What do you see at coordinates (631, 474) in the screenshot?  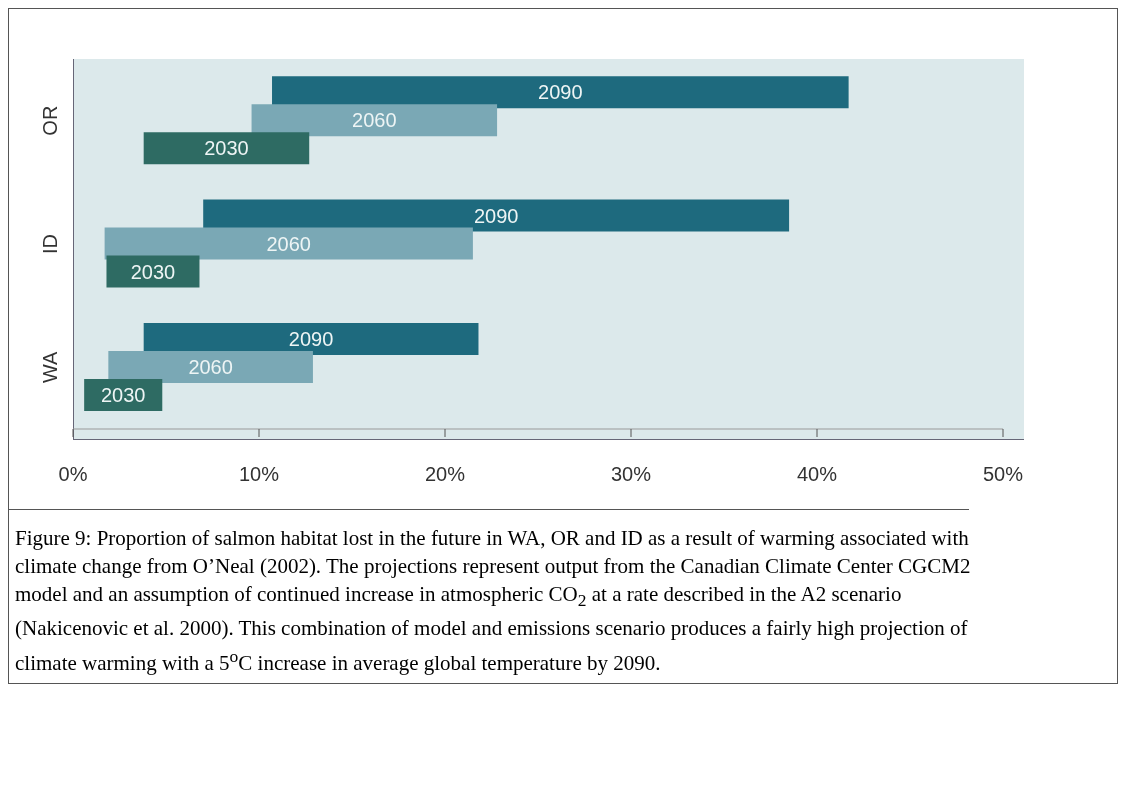 I see `x-tick-label: 30%` at bounding box center [631, 474].